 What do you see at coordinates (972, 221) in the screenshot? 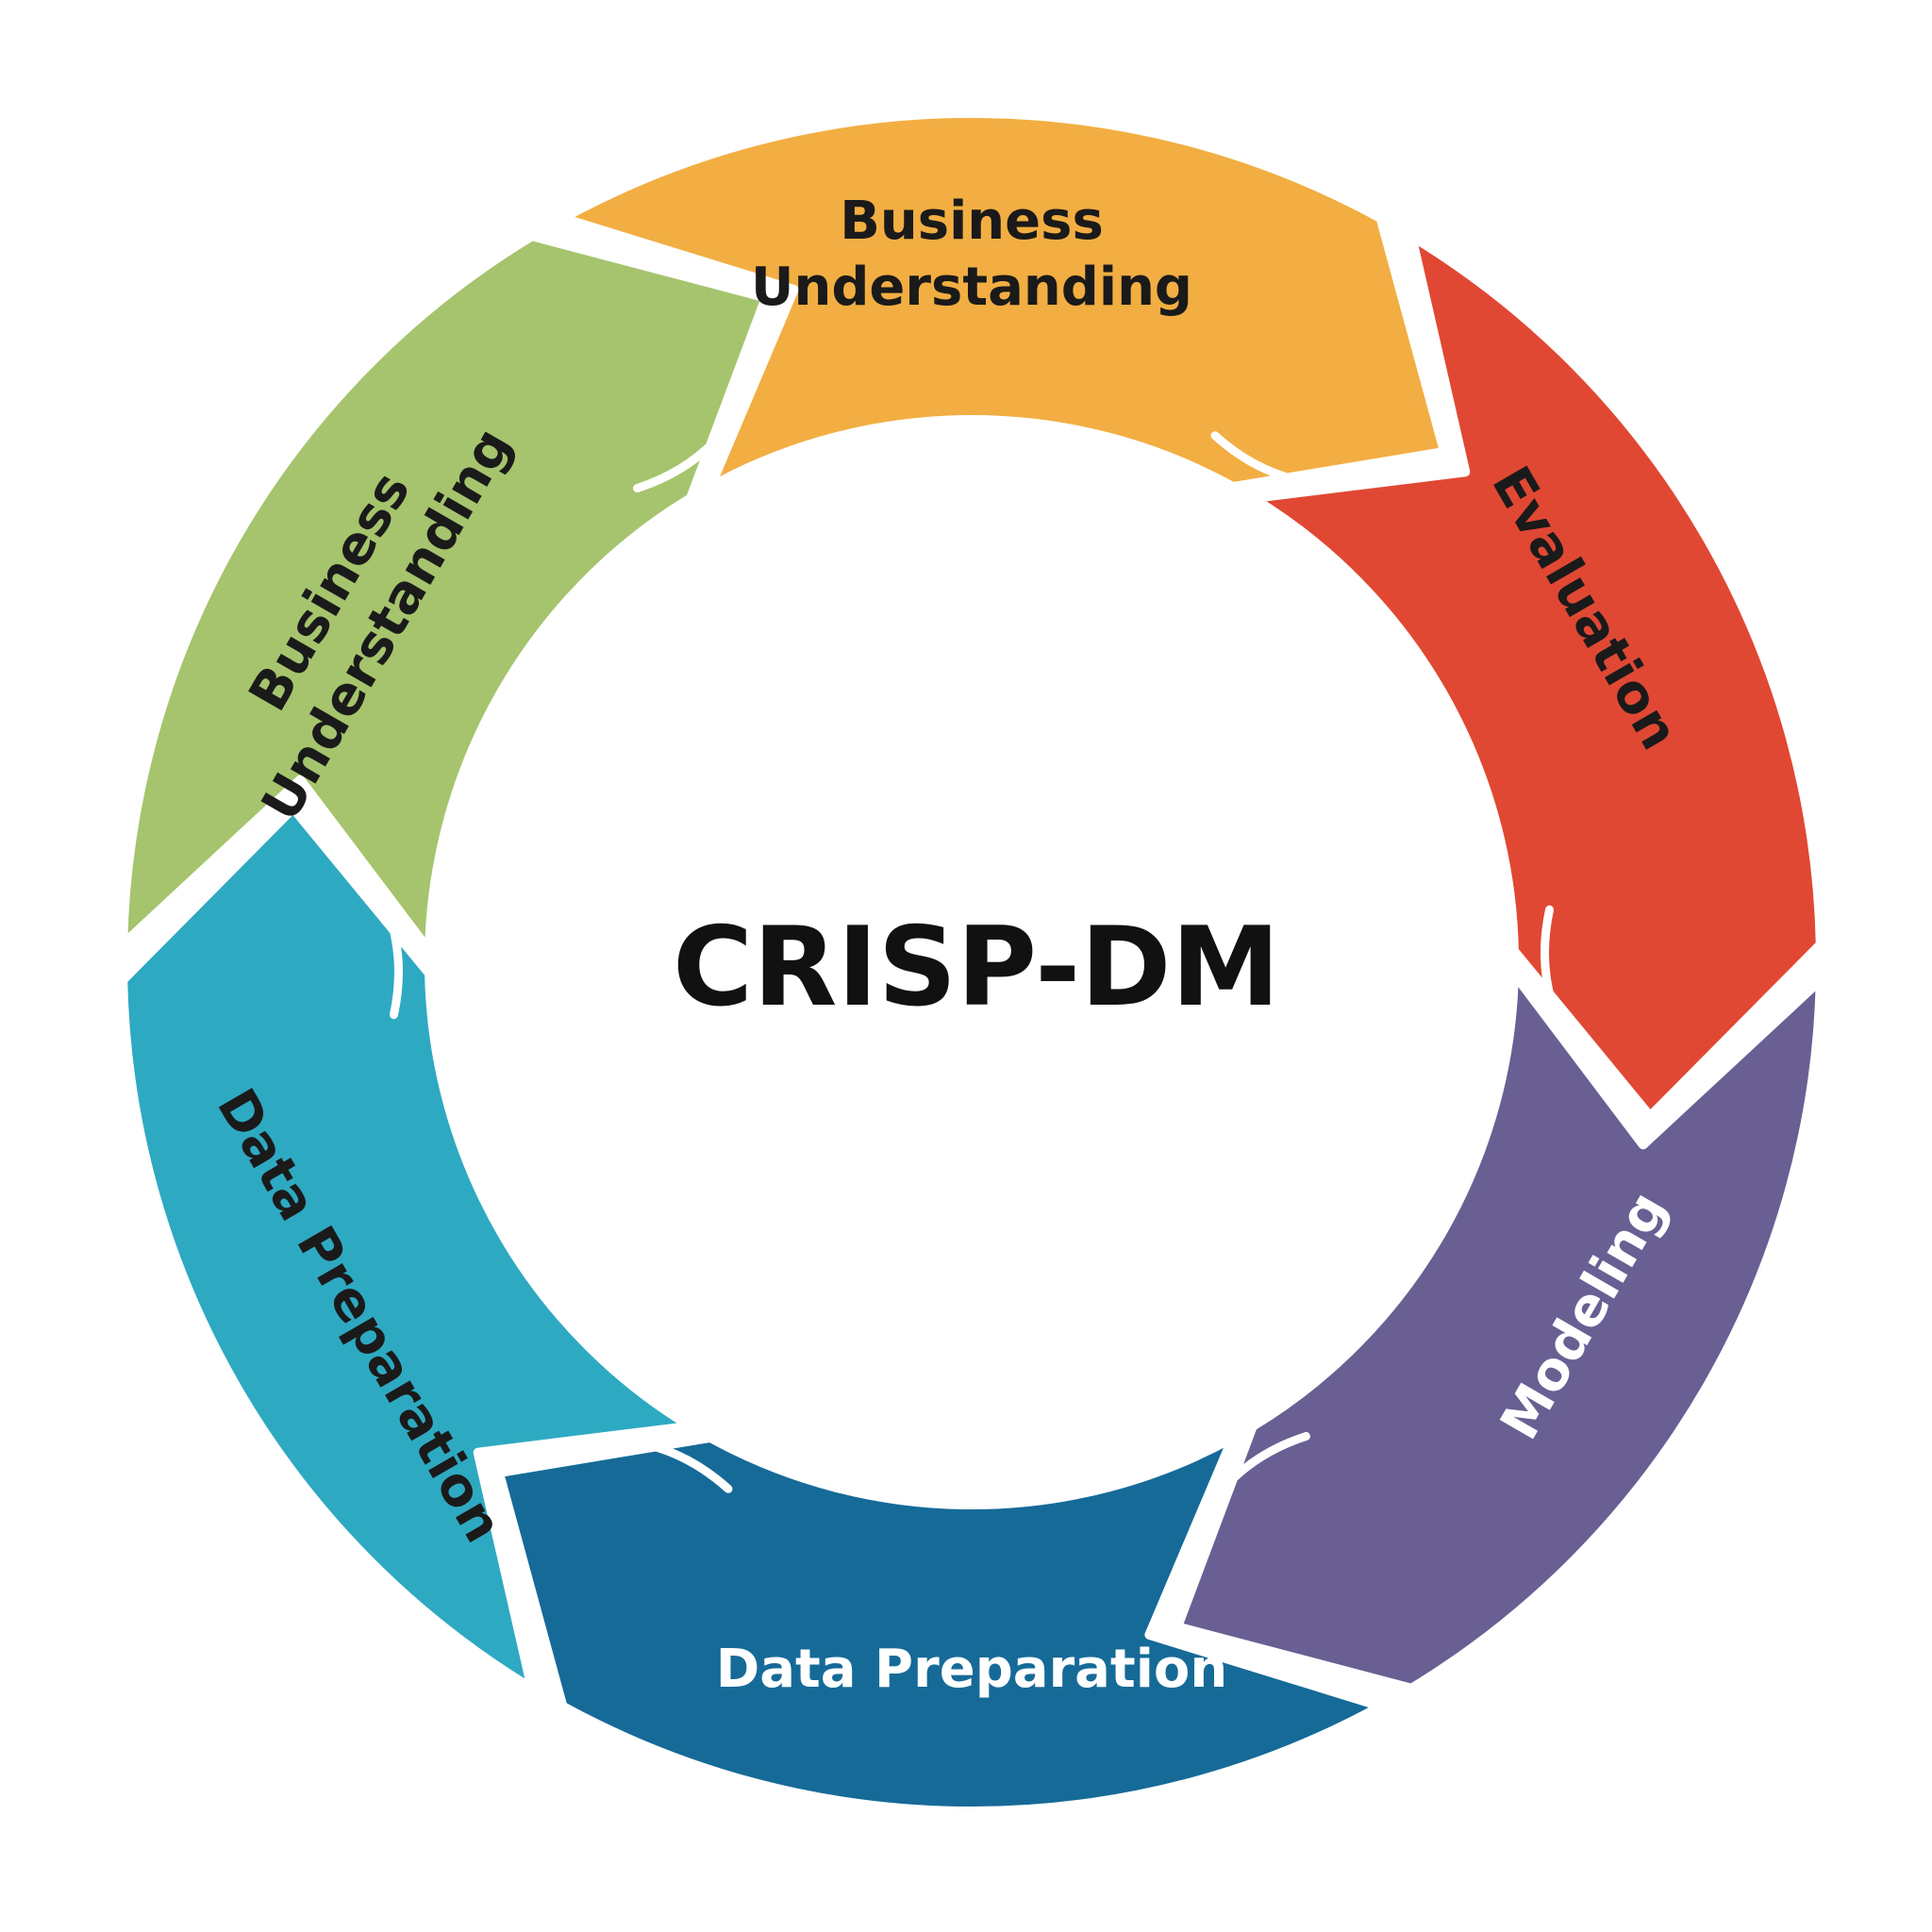
I see `phase-label-line: Business` at bounding box center [972, 221].